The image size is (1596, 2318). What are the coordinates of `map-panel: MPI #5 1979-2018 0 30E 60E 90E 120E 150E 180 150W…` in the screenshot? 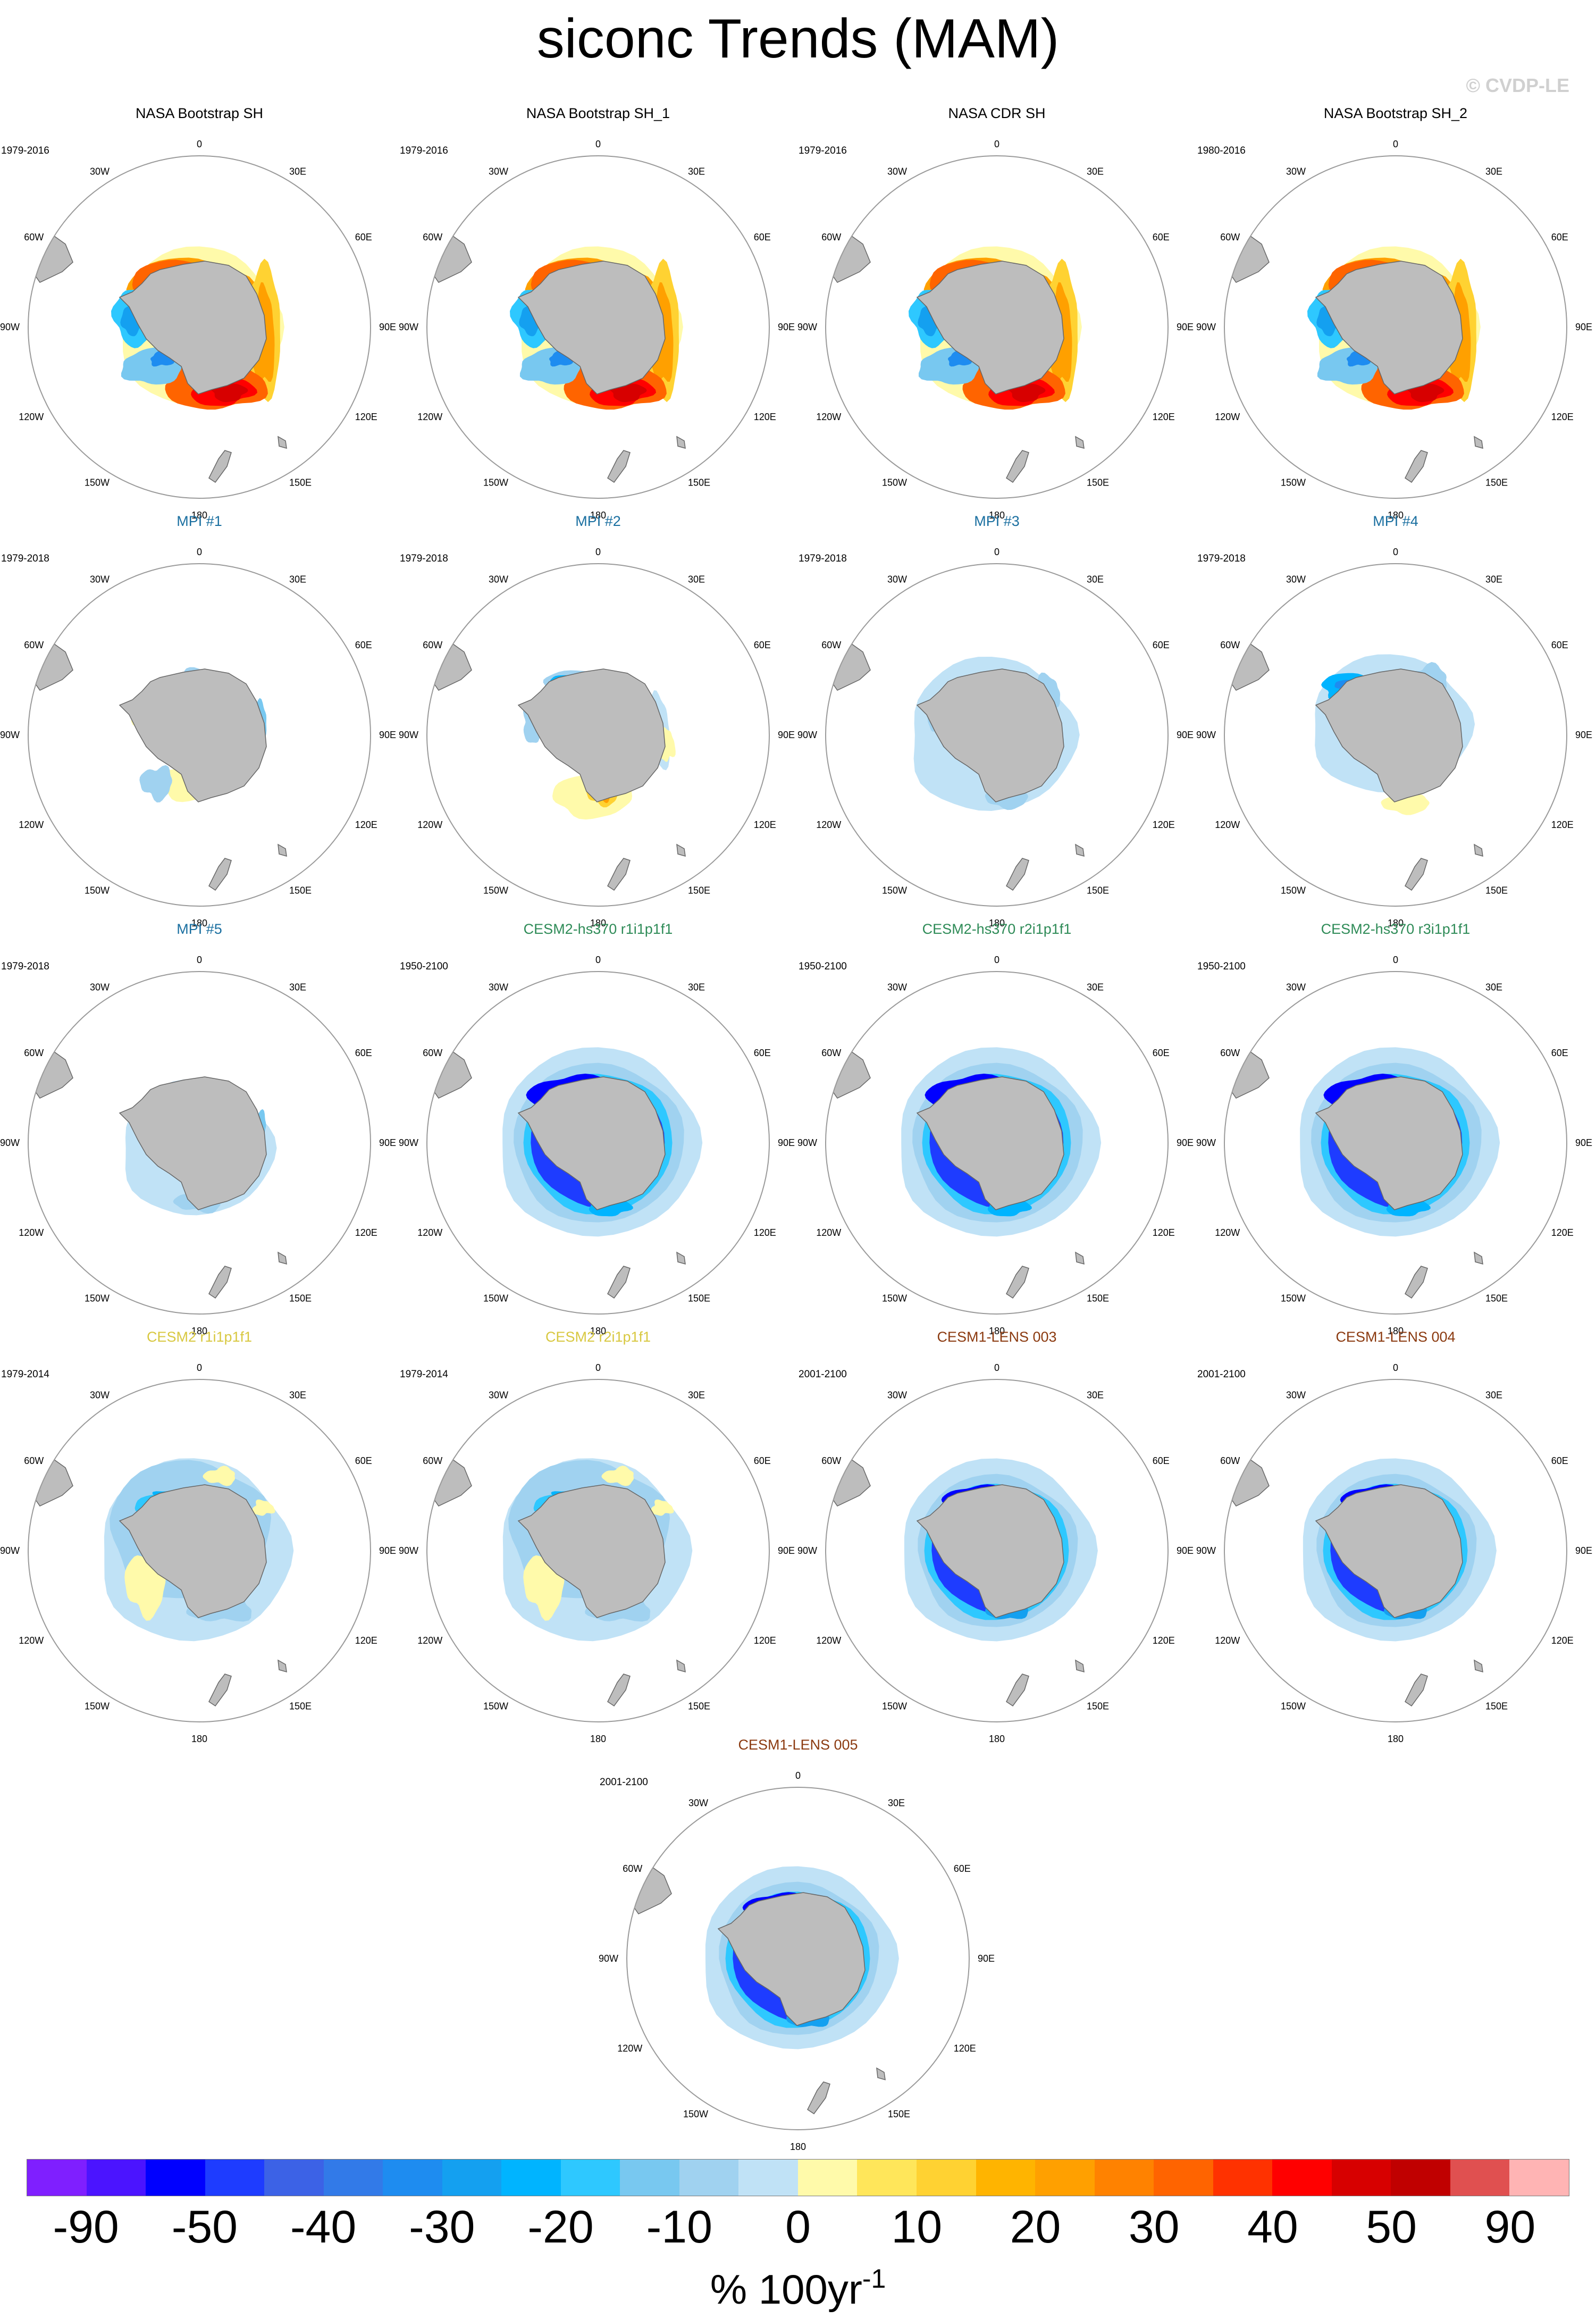 It's located at (199, 1128).